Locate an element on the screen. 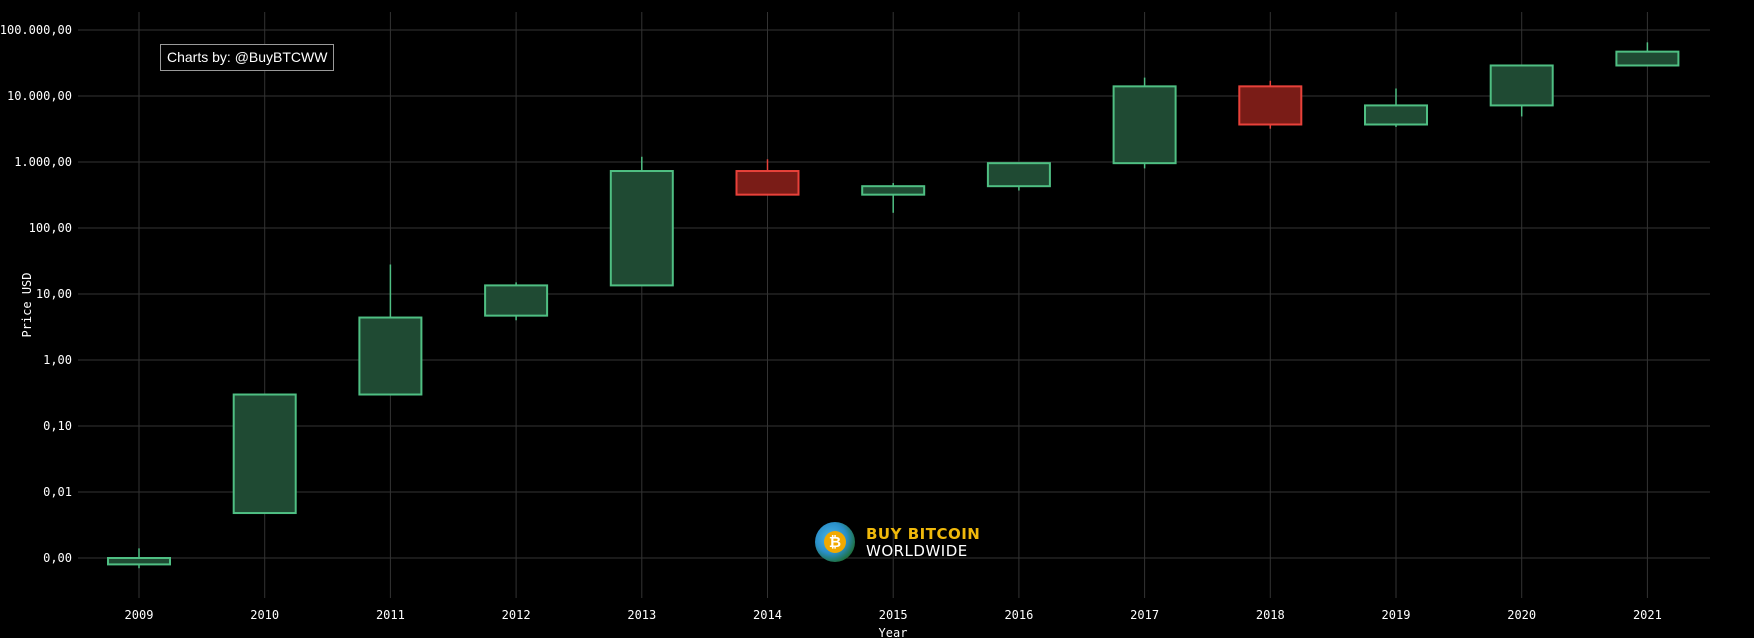 This screenshot has width=1754, height=638. x-tick-label: 2015 is located at coordinates (893, 615).